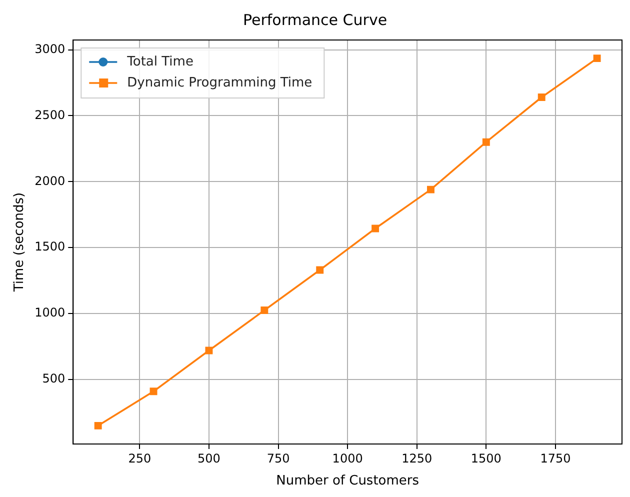 Image resolution: width=630 pixels, height=497 pixels. I want to click on y-tick-label: 1500, so click(50, 247).